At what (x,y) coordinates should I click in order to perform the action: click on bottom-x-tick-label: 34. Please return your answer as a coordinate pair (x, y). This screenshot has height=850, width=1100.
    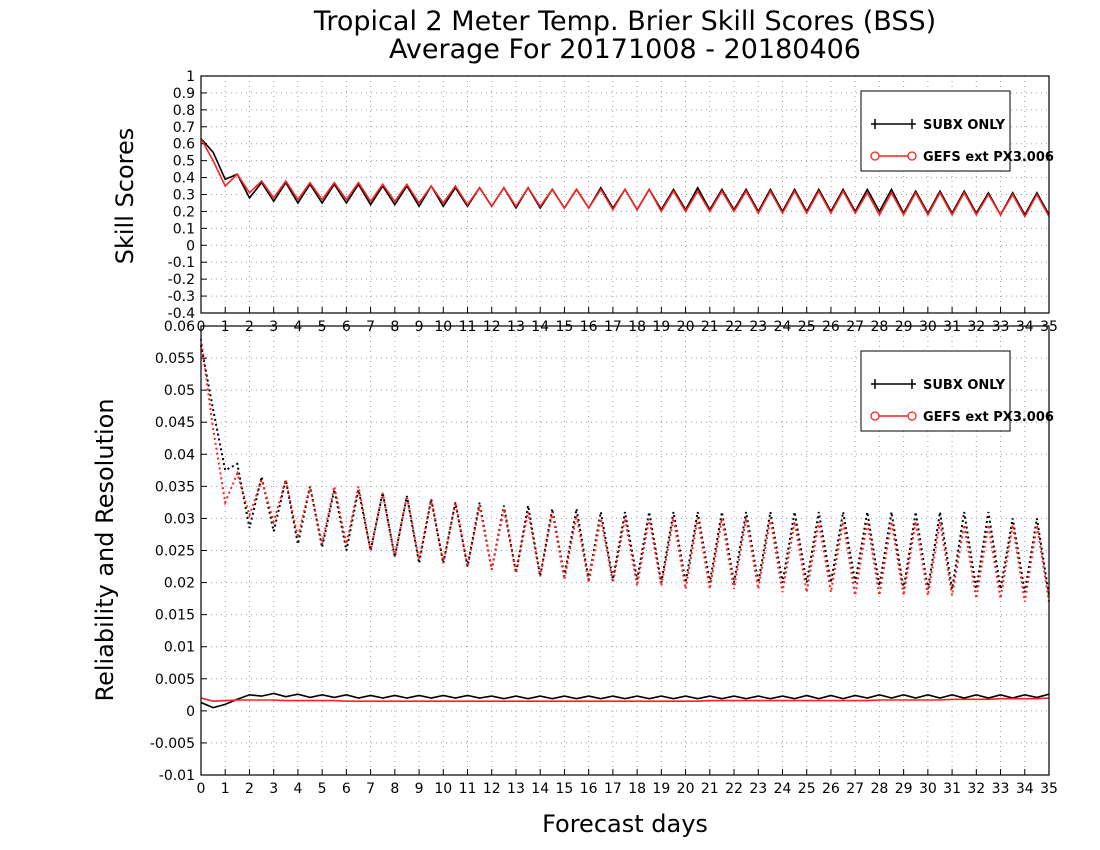
    Looking at the image, I should click on (1025, 789).